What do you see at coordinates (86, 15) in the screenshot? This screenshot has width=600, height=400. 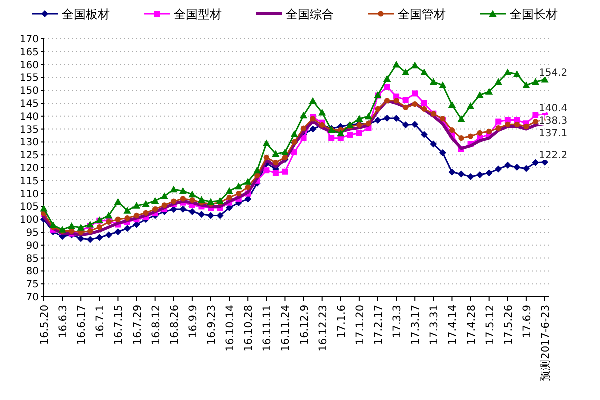 I see `legend-label: 全国板材` at bounding box center [86, 15].